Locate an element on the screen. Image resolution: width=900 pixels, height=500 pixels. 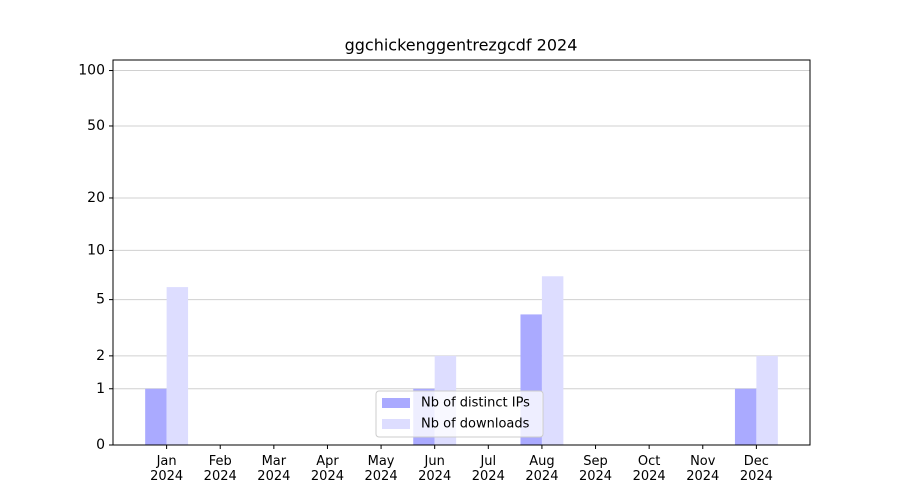
y-tick-label: 20 is located at coordinates (96, 198).